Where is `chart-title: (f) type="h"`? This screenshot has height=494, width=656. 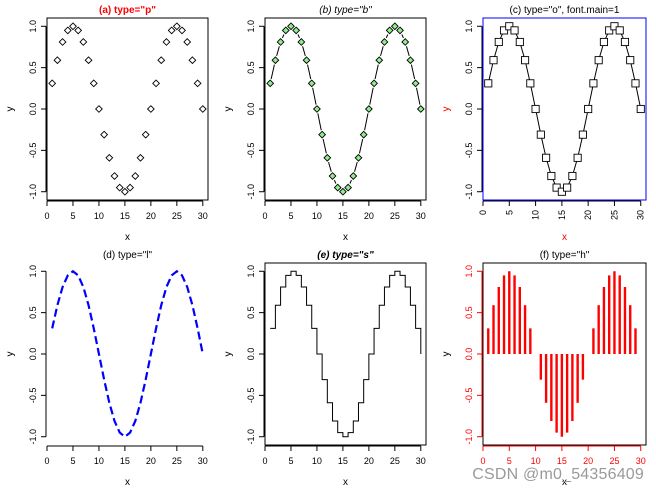
chart-title: (f) type="h" is located at coordinates (565, 255).